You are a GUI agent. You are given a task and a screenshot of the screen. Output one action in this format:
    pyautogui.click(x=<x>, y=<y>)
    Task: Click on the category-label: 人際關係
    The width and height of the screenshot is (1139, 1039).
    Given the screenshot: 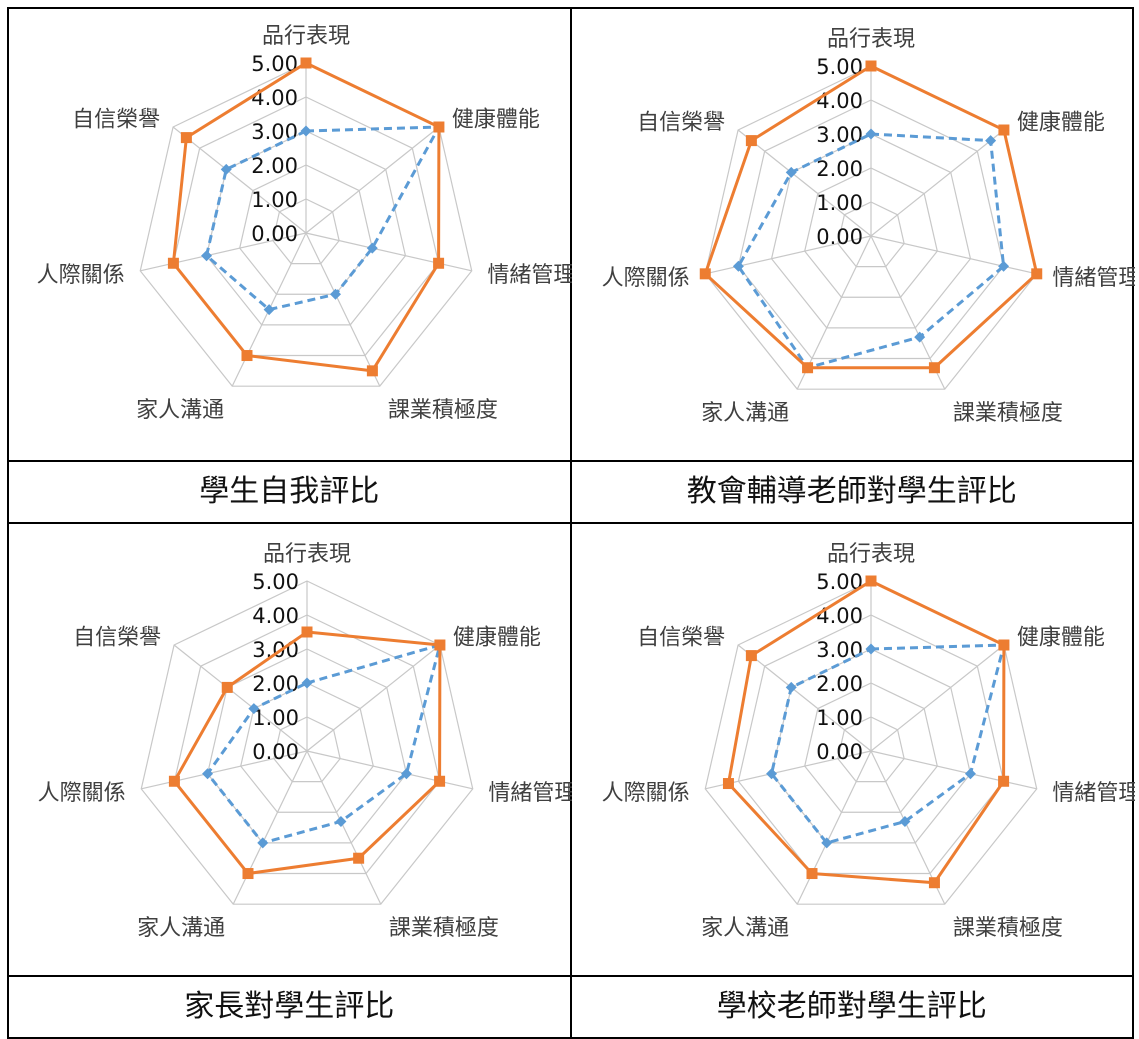 What is the action you would take?
    pyautogui.click(x=82, y=793)
    